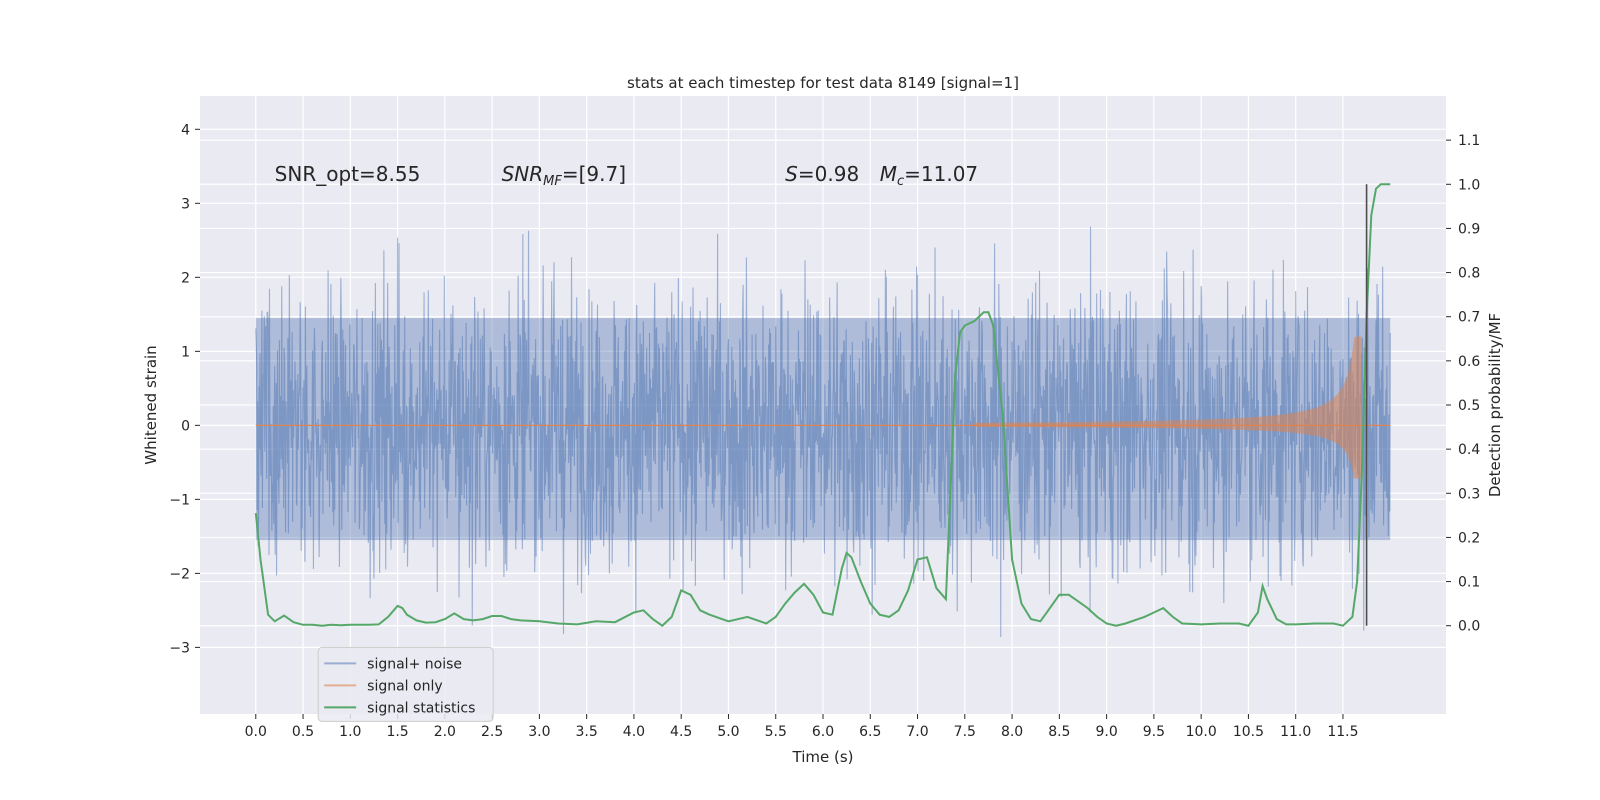 The image size is (1600, 800). What do you see at coordinates (1106, 732) in the screenshot?
I see `x-tick-label: 9.0` at bounding box center [1106, 732].